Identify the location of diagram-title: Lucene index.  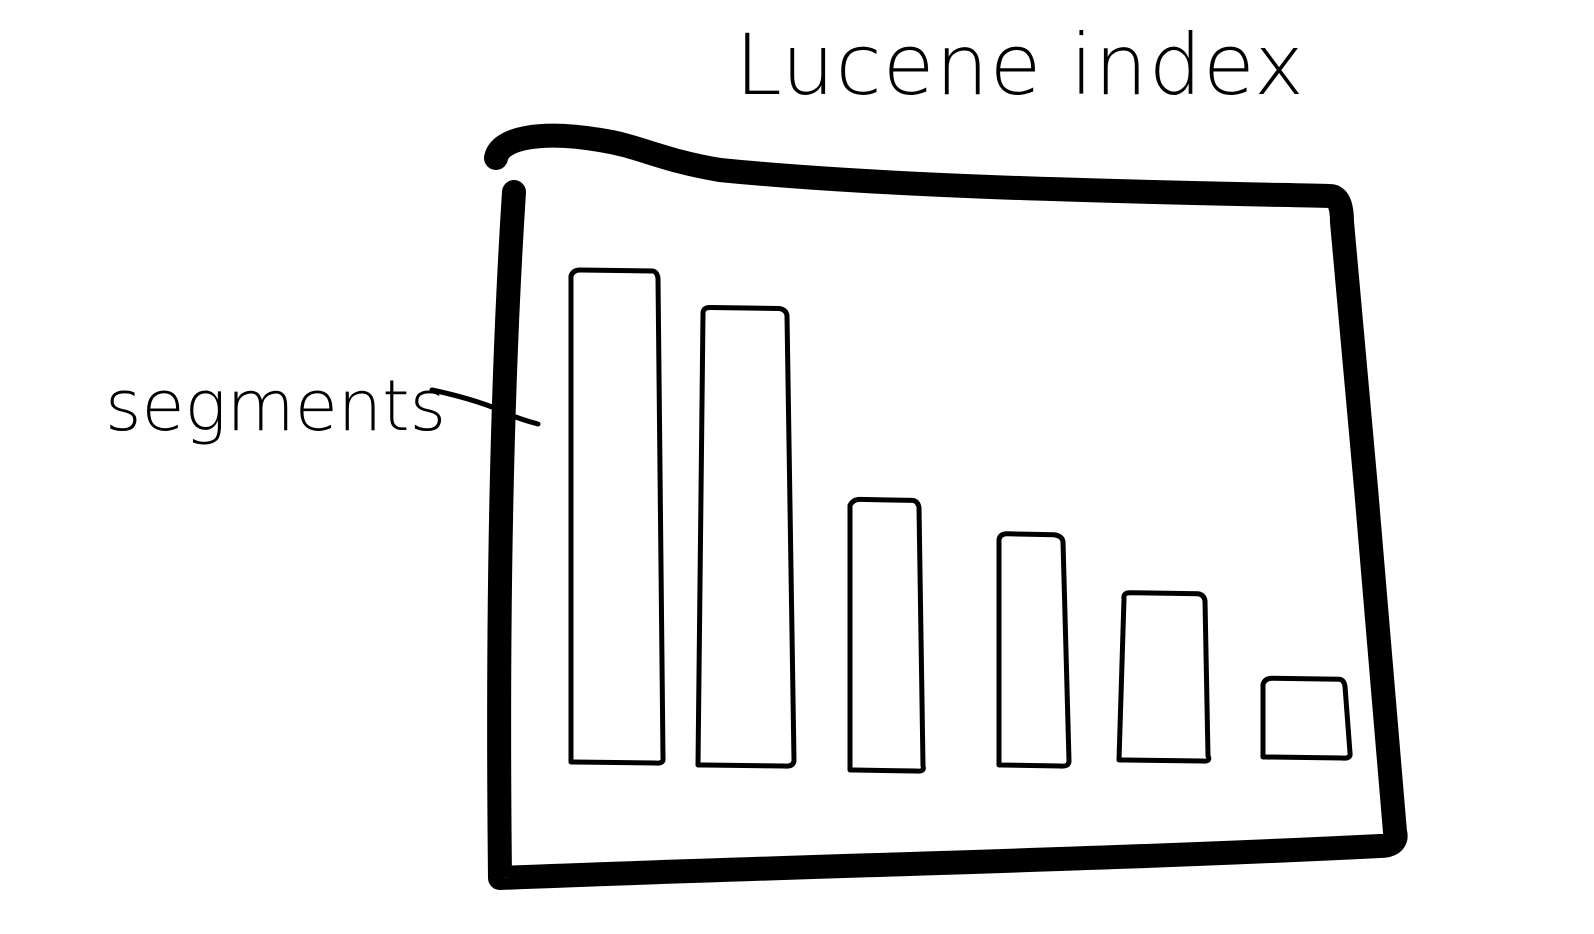
(1020, 65).